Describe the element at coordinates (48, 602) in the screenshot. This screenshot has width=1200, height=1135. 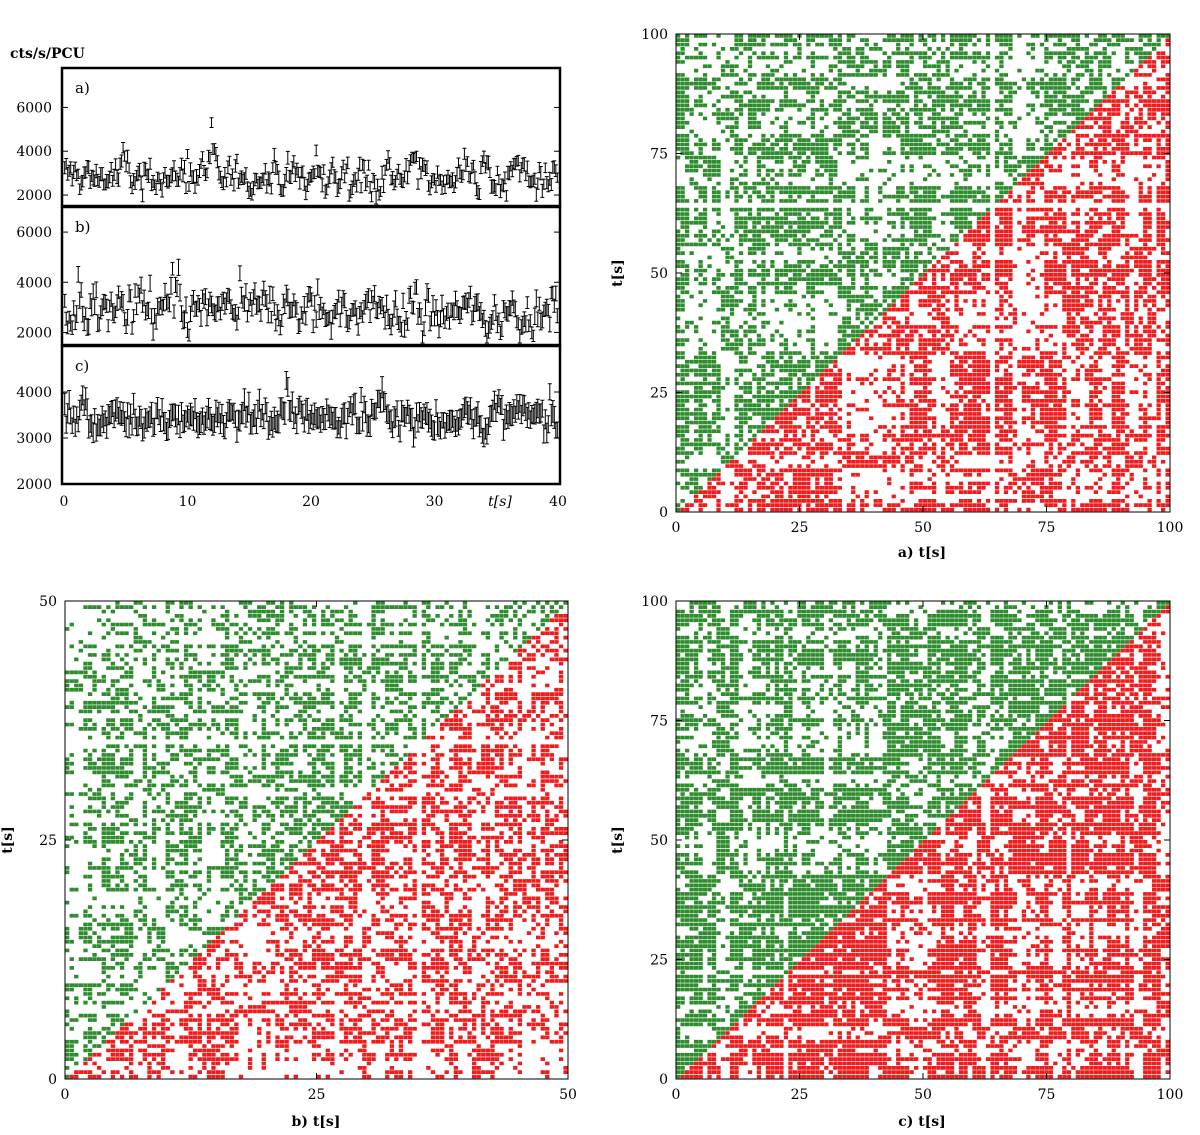
I see `recurrence-plot-b-ytick: 50` at that location.